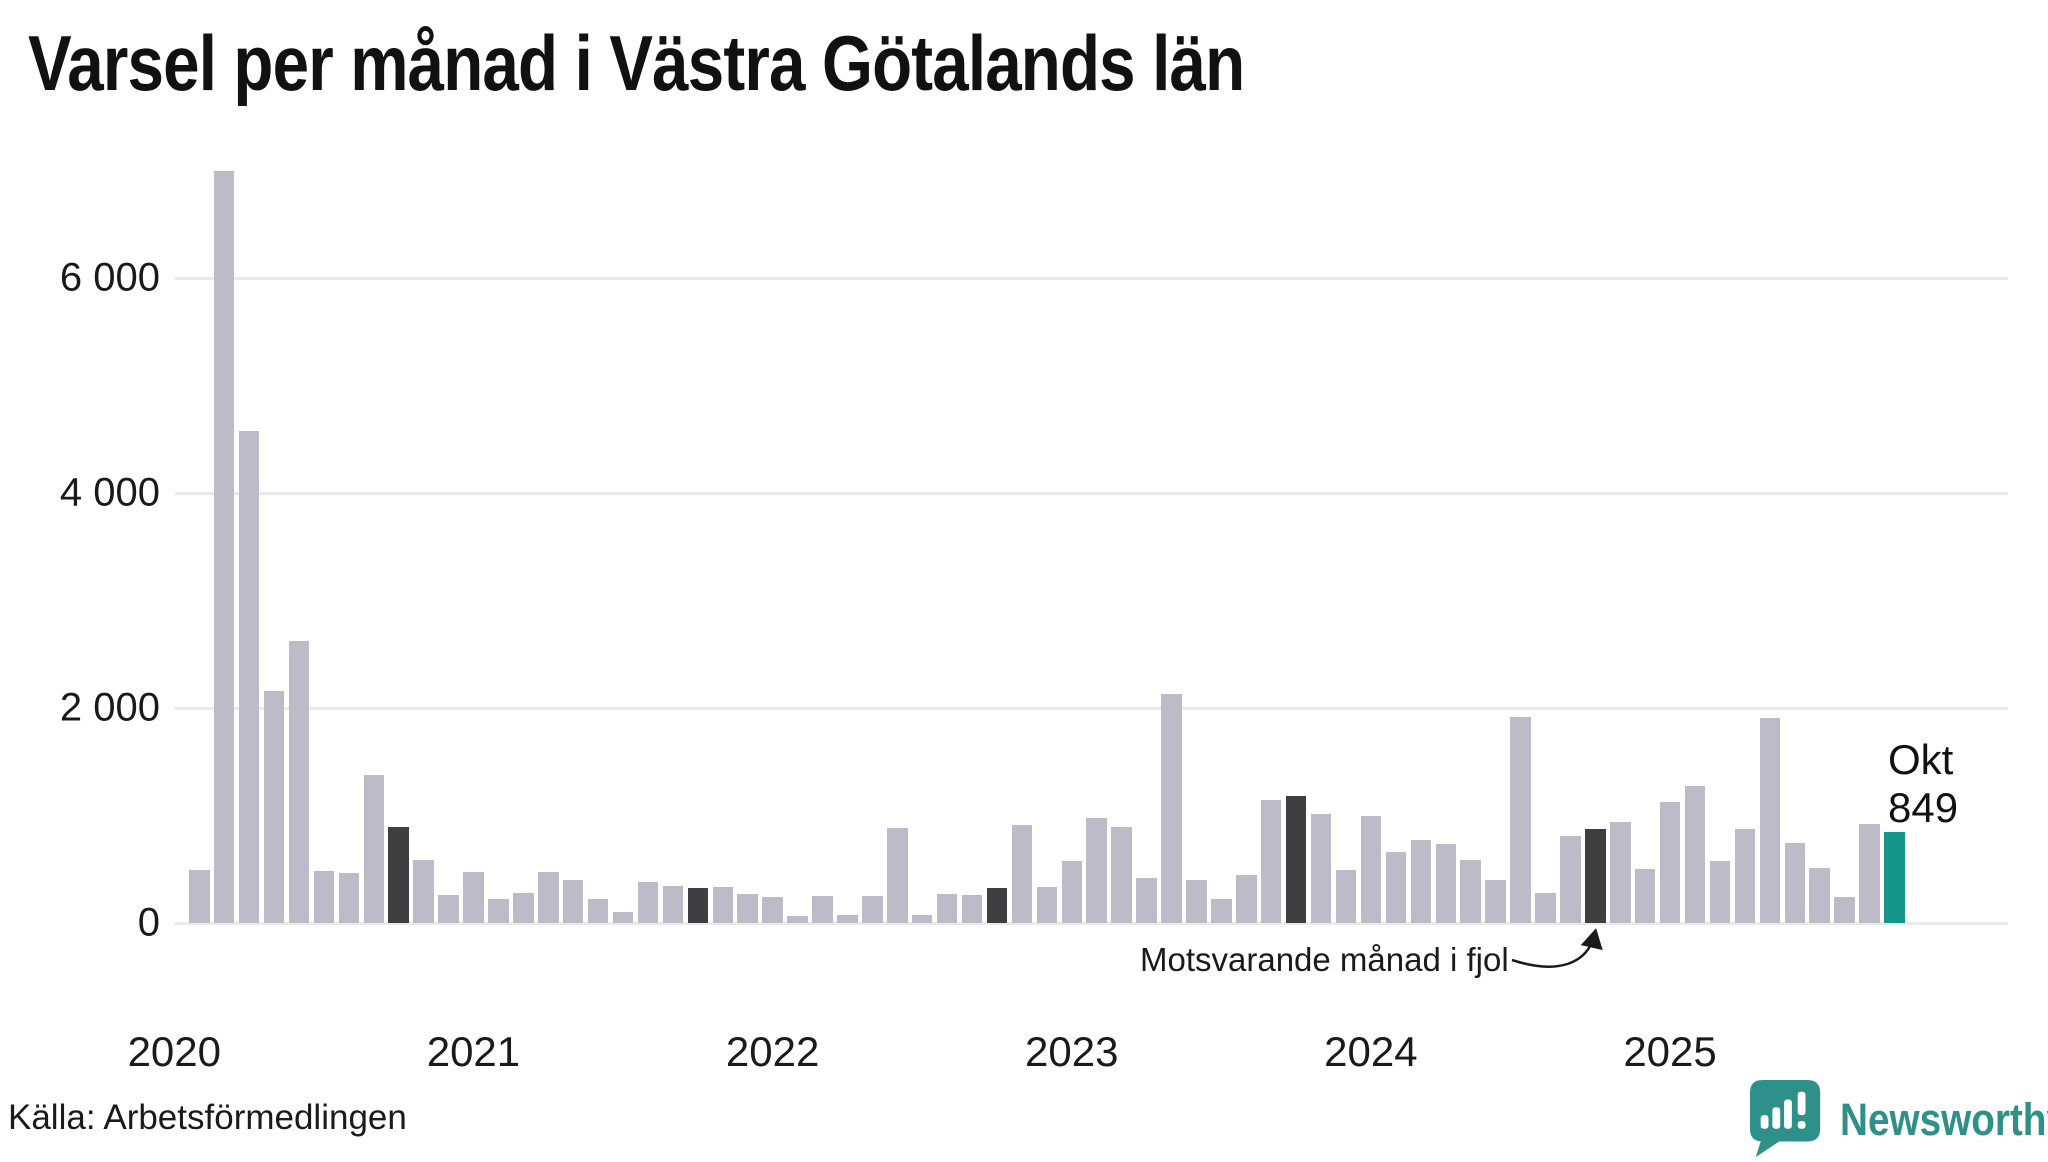  What do you see at coordinates (1764, 1122) in the screenshot?
I see `logo-bar-small` at bounding box center [1764, 1122].